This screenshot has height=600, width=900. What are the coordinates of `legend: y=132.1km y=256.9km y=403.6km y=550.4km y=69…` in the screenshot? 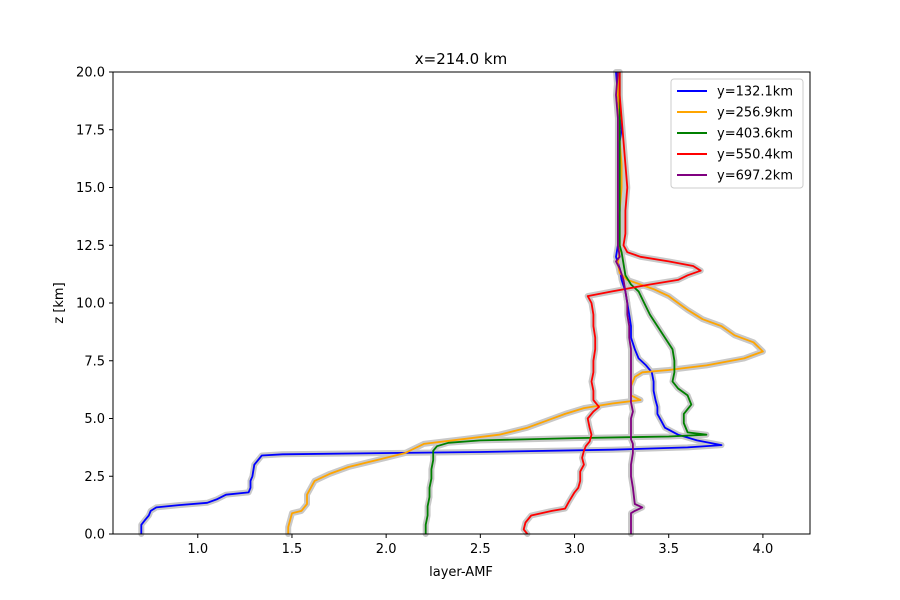 It's located at (737, 133).